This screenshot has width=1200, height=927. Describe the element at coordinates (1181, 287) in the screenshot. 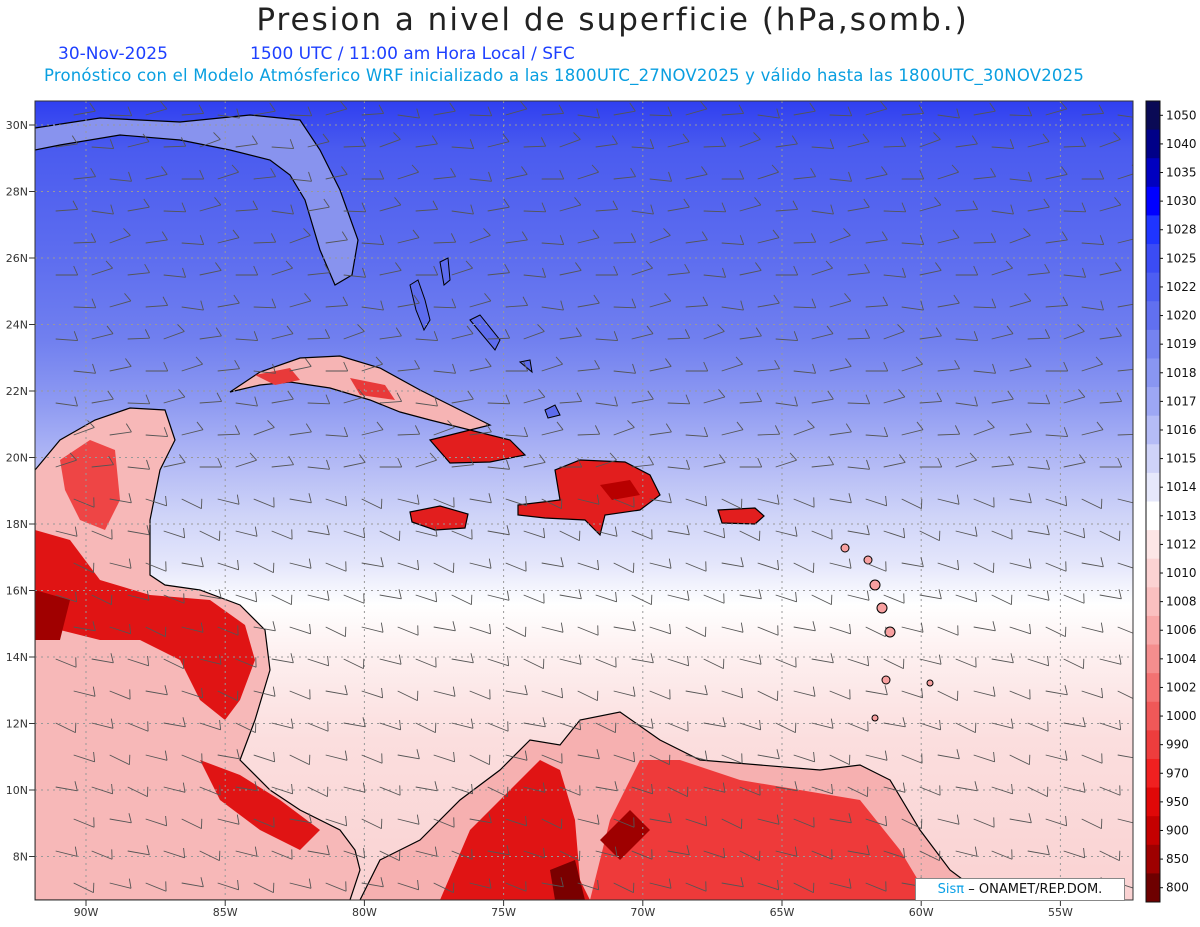

I see `colorbar-label: 1022` at that location.